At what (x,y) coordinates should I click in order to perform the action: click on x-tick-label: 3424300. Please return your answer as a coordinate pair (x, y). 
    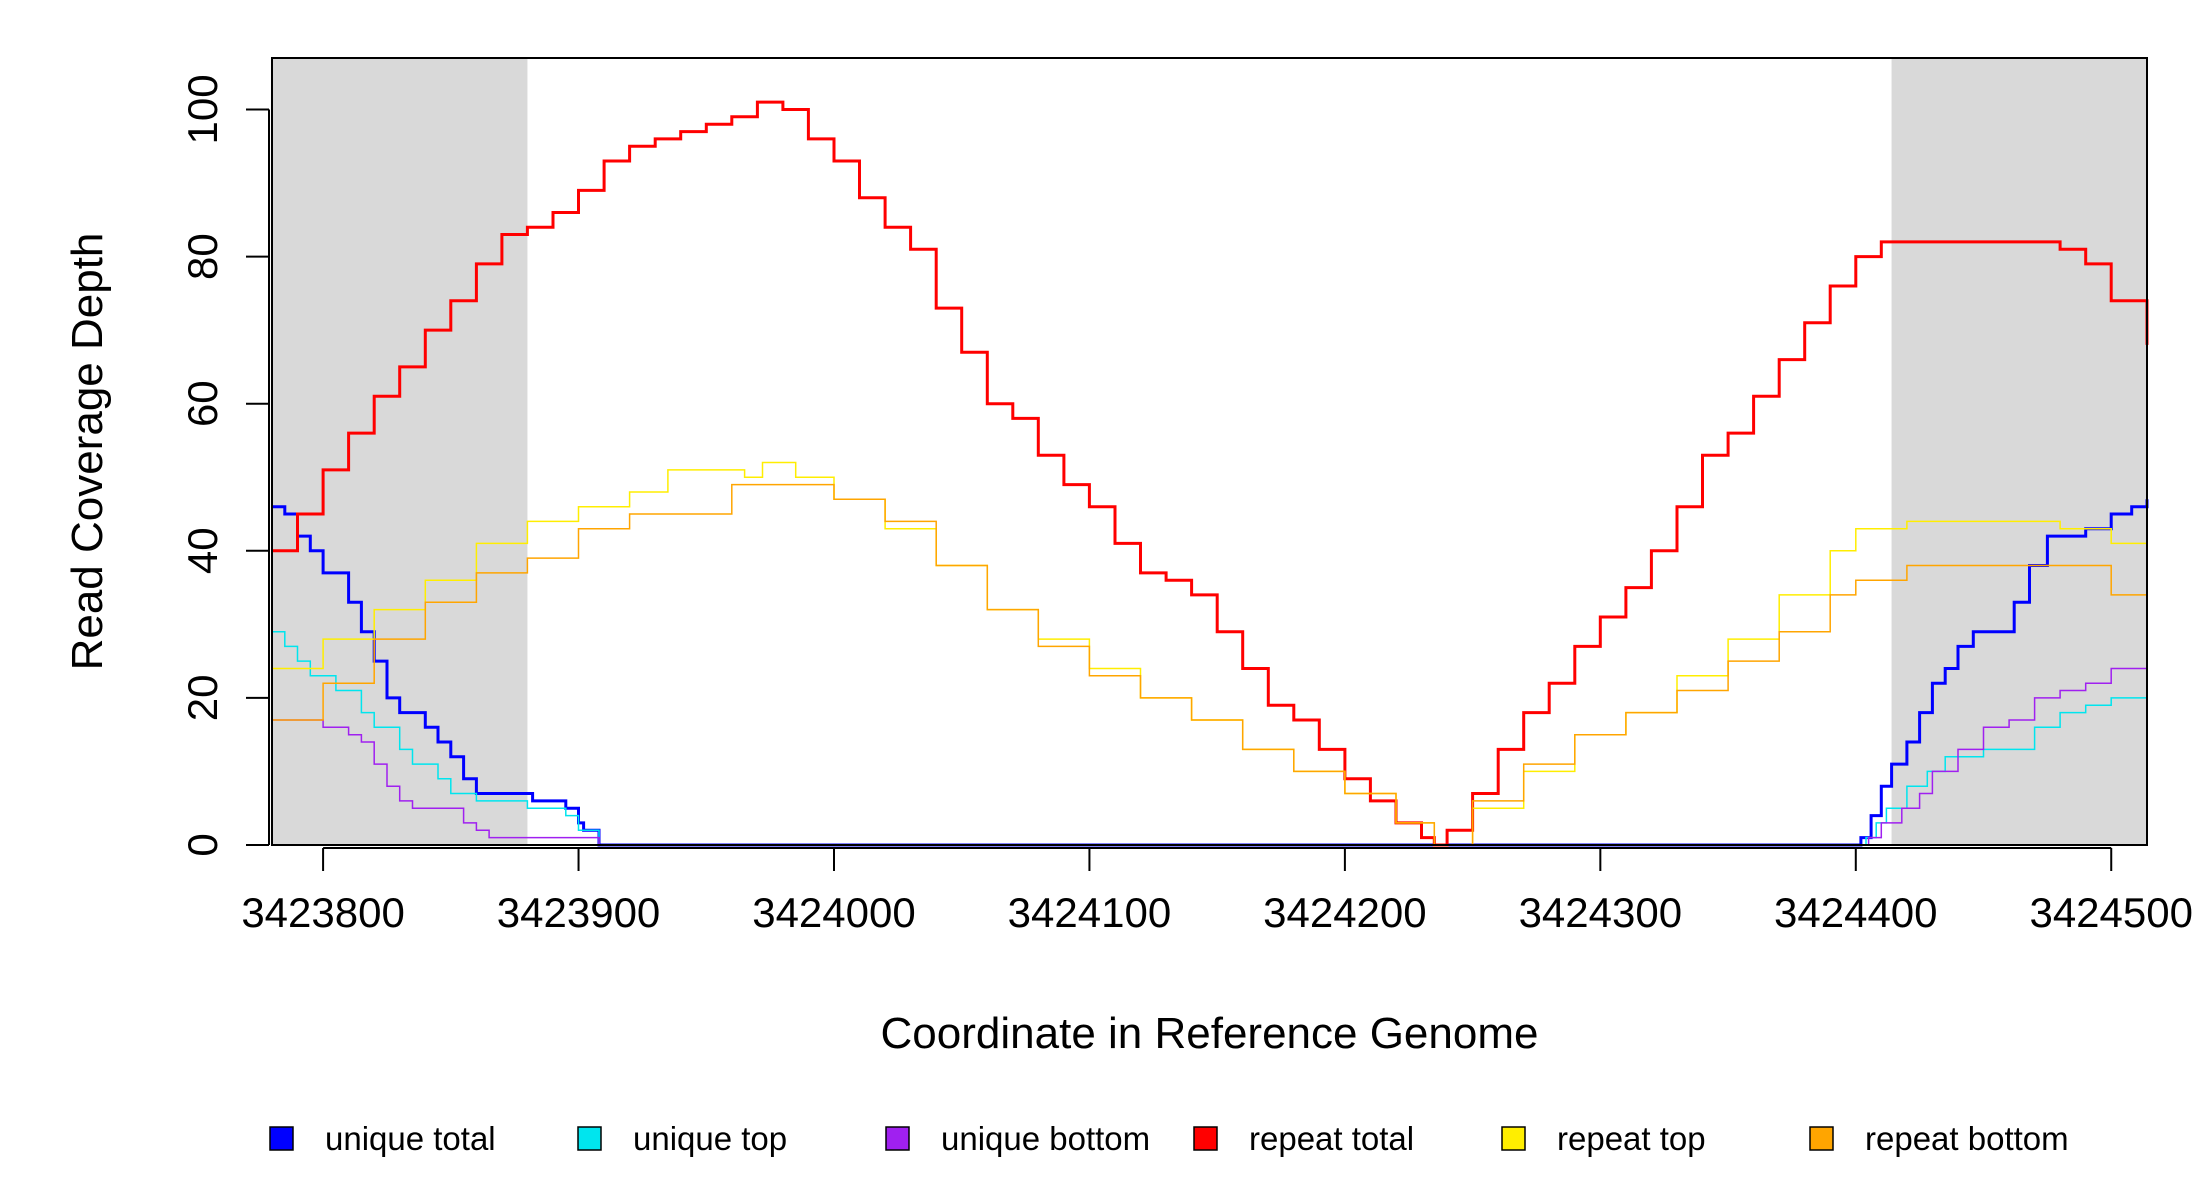
    Looking at the image, I should click on (1601, 912).